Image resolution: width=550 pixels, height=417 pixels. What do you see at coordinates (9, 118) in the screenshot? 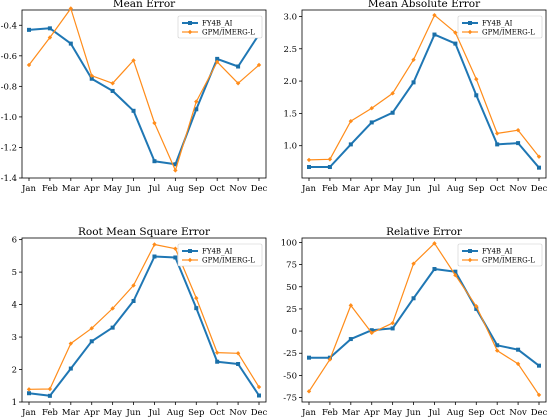
I see `y-tick-label: -1.0` at bounding box center [9, 118].